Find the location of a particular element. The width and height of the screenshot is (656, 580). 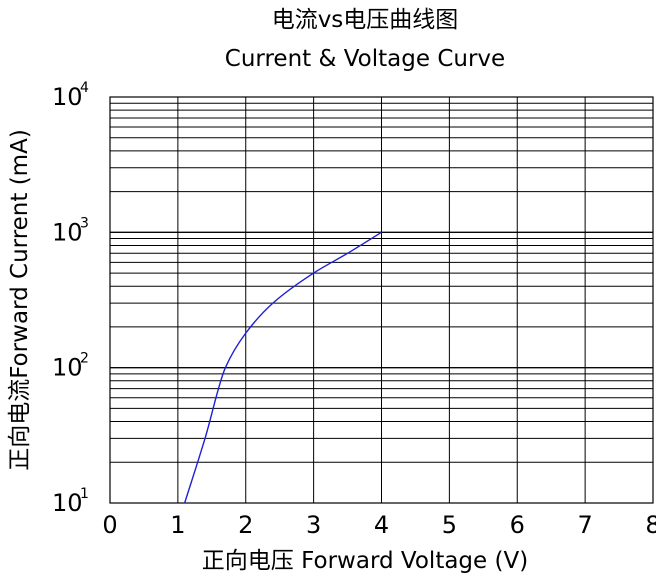

y-tick-exponent: 3 is located at coordinates (84, 223).